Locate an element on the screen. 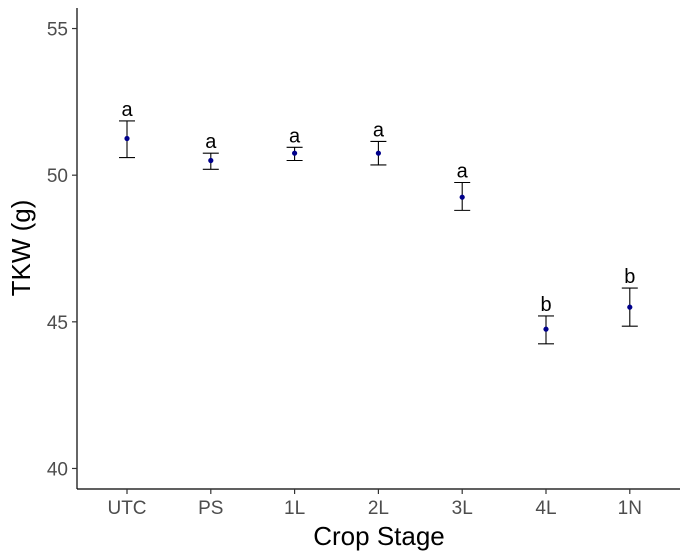  y-axis: 40 45 50 55 is located at coordinates (62, 248).